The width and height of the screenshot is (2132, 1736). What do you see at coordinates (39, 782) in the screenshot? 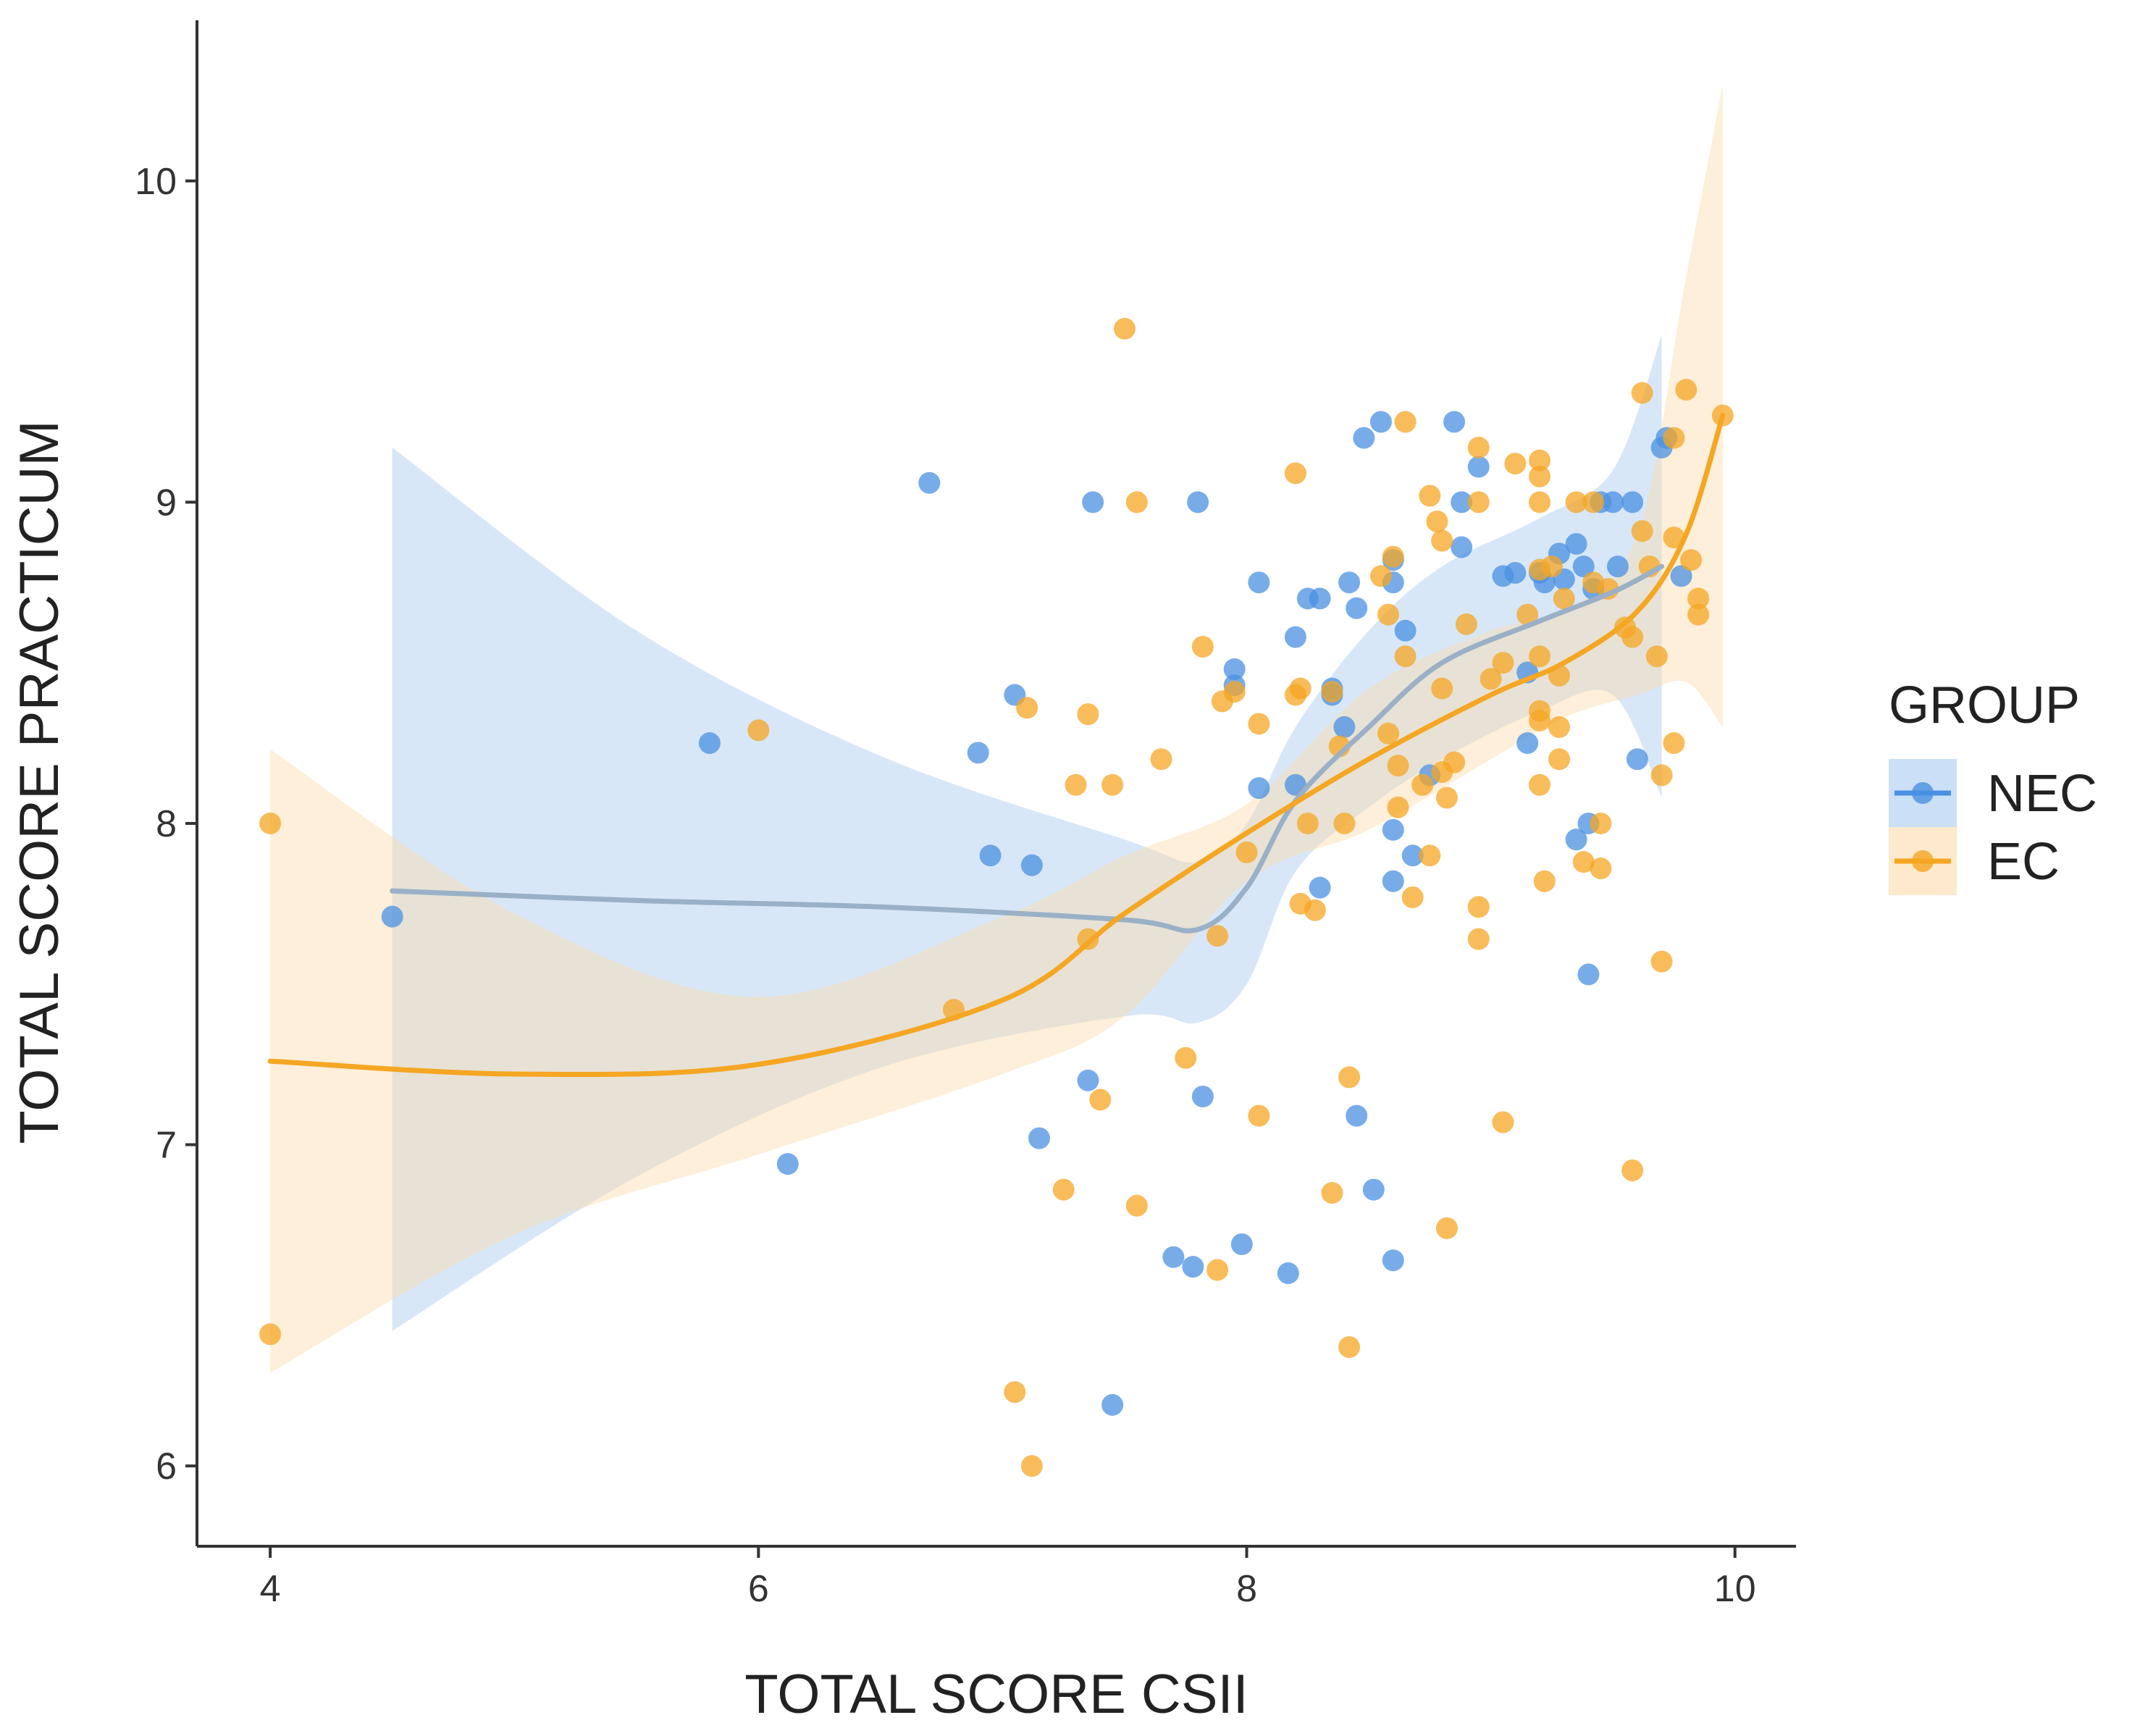
I see `y-axis-title: TOTAL SCORE PRACTICUM` at bounding box center [39, 782].